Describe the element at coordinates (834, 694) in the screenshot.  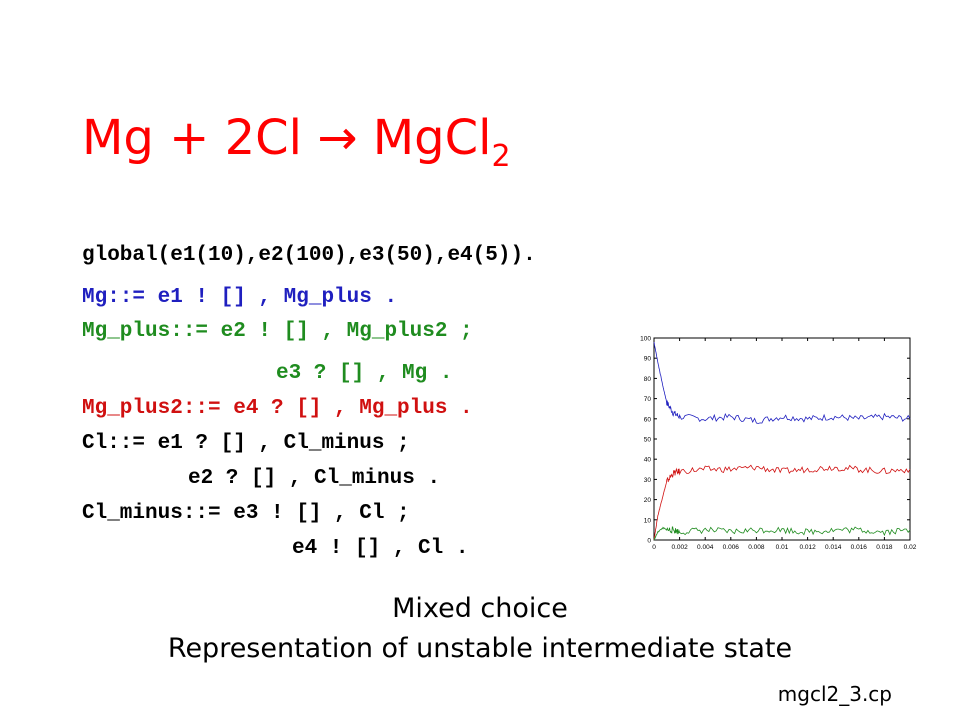
I see `filename-label: mgcl2_3.cp` at that location.